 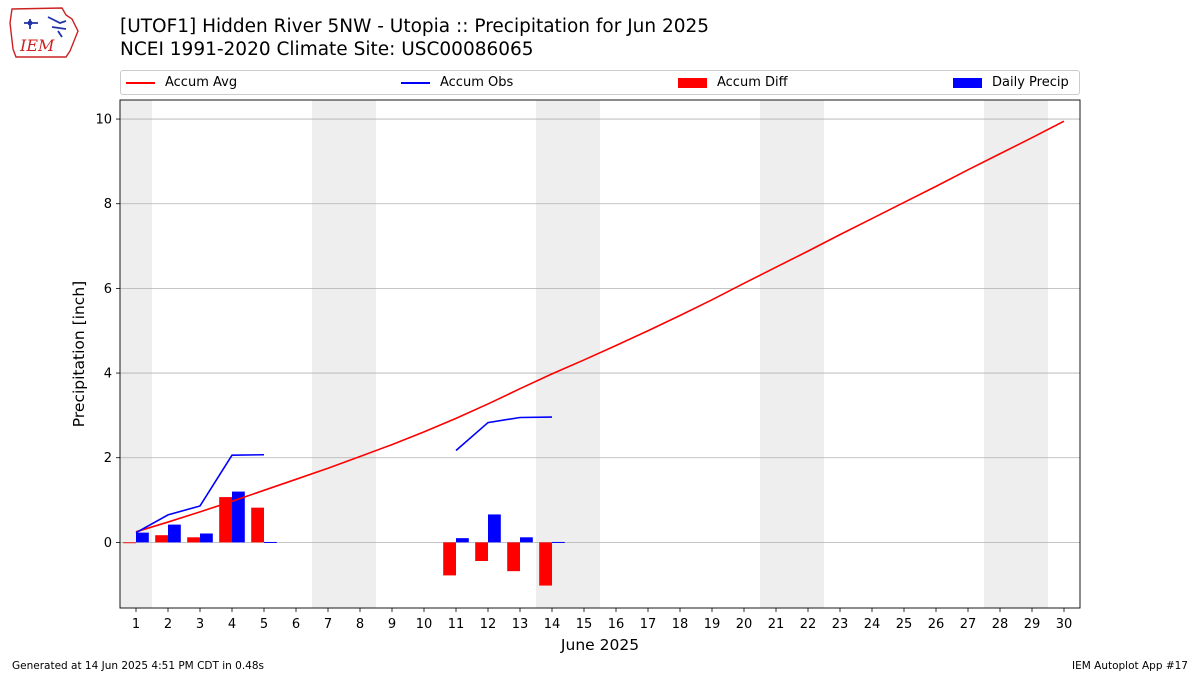 What do you see at coordinates (744, 624) in the screenshot?
I see `xtick-label-20: 20` at bounding box center [744, 624].